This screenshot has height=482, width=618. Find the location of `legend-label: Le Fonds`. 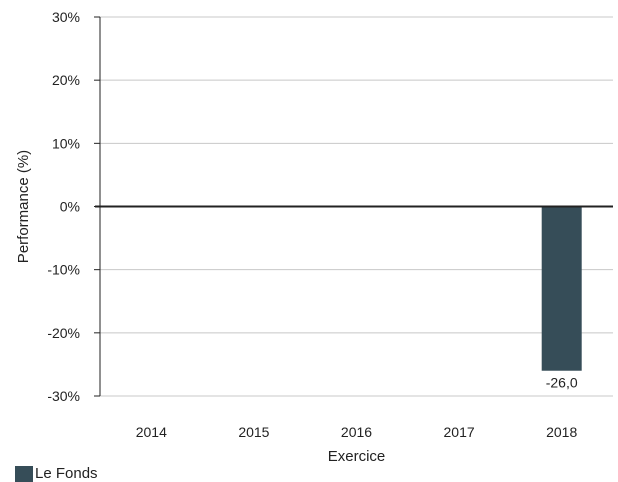

legend-label: Le Fonds is located at coordinates (66, 473).